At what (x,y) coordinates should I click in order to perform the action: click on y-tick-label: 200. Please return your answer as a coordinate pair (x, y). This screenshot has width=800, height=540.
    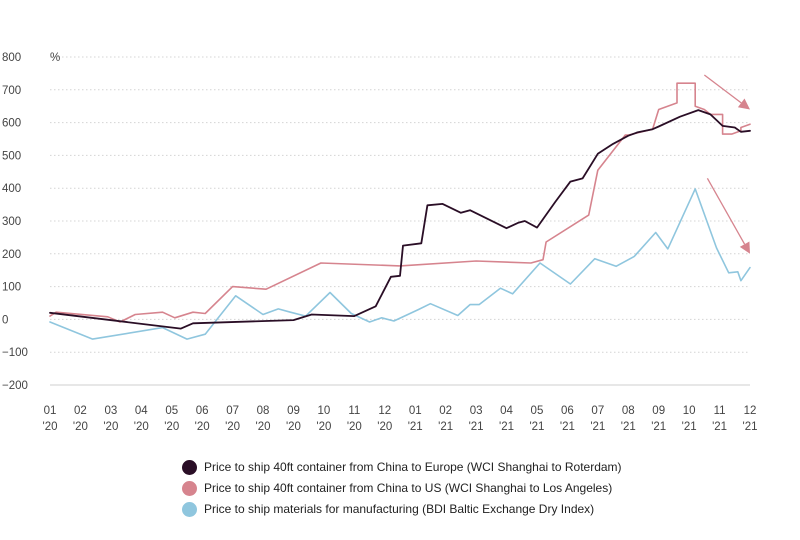
    Looking at the image, I should click on (11, 255).